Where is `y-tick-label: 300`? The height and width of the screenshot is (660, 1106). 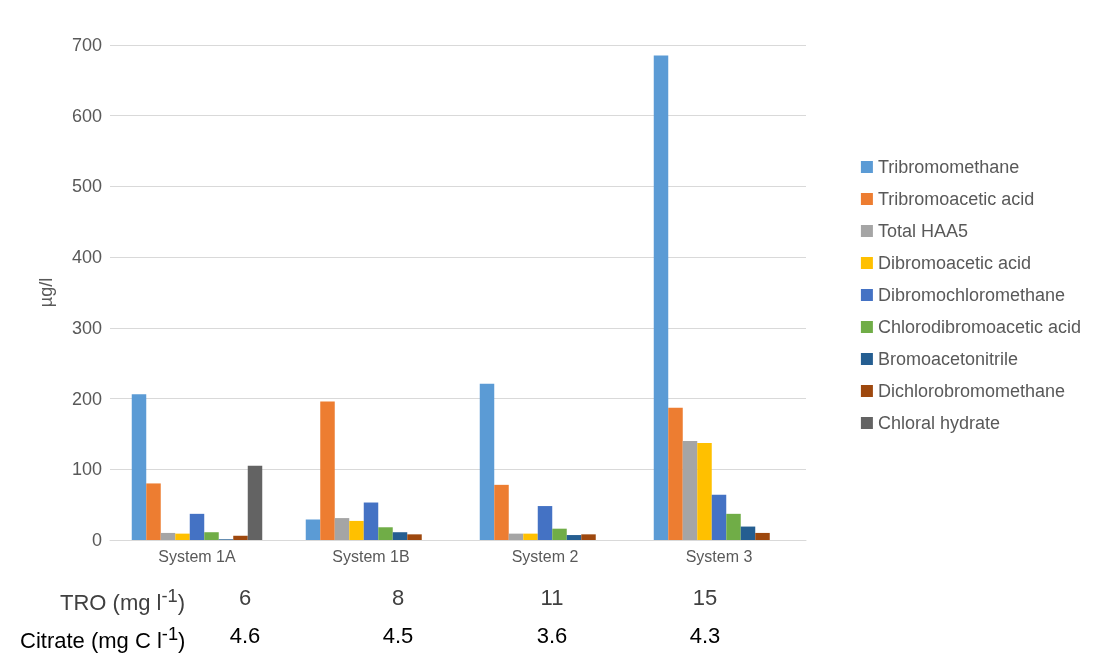
y-tick-label: 300 is located at coordinates (86, 327).